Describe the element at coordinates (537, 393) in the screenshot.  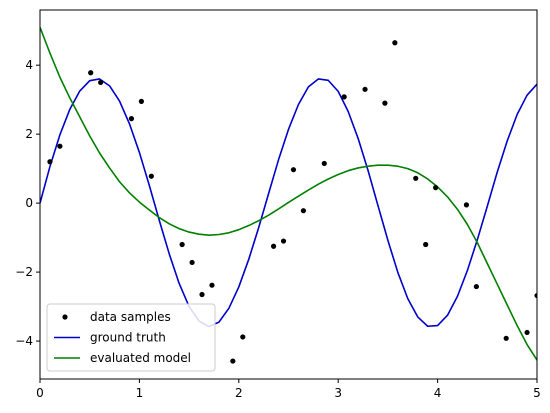
I see `x-tick-label: 5` at that location.